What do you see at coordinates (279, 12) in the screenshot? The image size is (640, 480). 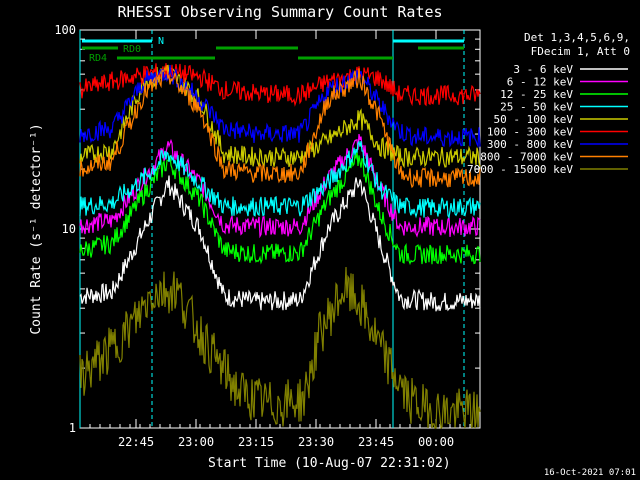 I see `chart-title: RHESSI Observing Summary Count Rates` at bounding box center [279, 12].